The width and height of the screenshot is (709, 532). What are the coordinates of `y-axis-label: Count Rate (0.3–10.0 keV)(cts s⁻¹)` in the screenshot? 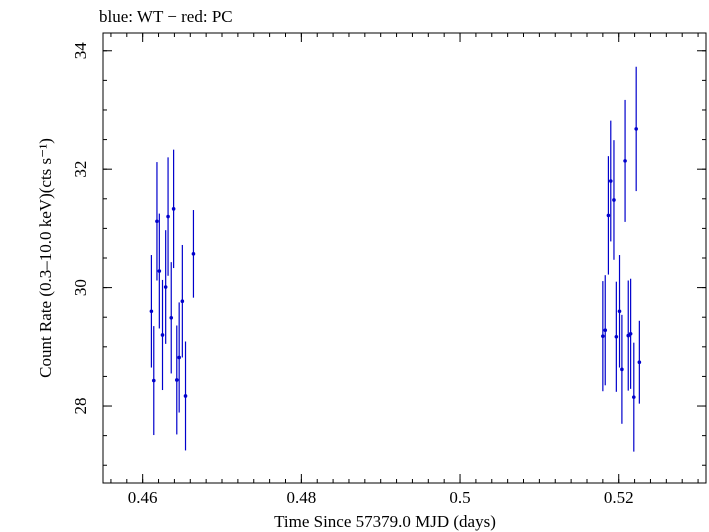 It's located at (45, 258).